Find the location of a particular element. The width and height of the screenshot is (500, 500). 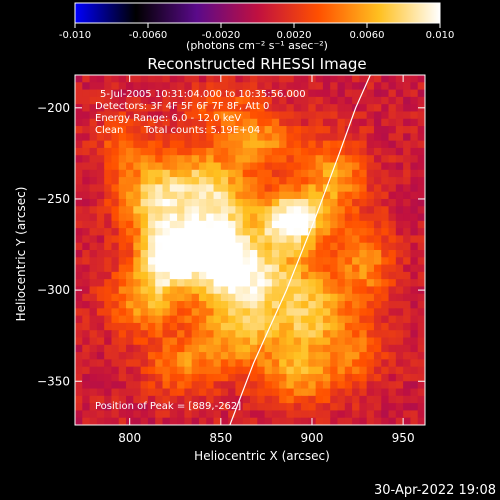

annotation-counts: Total counts: 5.19E+04 is located at coordinates (201, 130).